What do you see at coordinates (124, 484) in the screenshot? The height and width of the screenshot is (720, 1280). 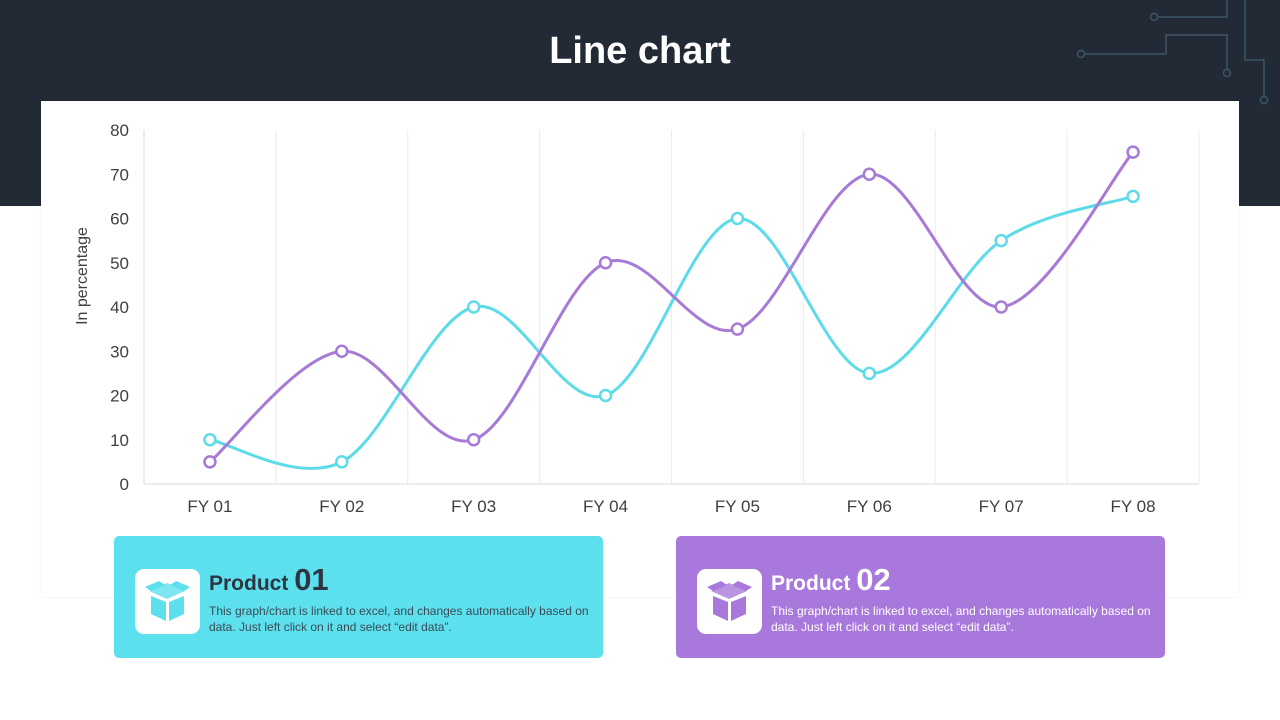 I see `y-tick-label: 0` at bounding box center [124, 484].